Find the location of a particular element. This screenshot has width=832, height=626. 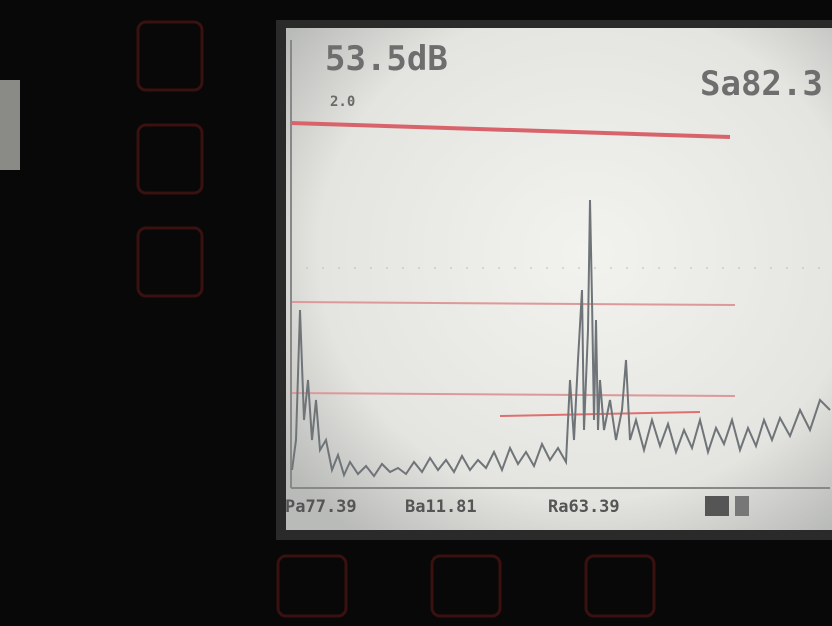

bottom-buttons is located at coordinates (466, 586).